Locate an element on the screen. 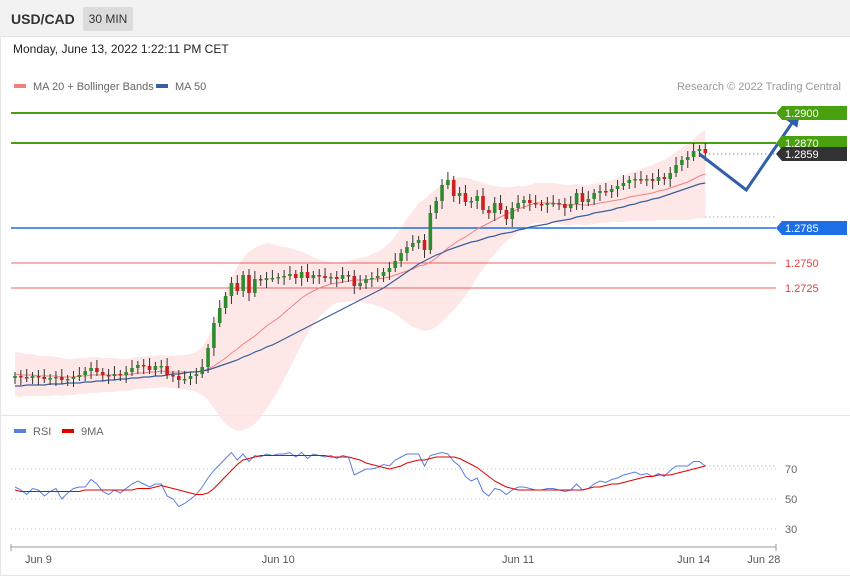 The height and width of the screenshot is (576, 850). resistance-price-tag is located at coordinates (811, 113).